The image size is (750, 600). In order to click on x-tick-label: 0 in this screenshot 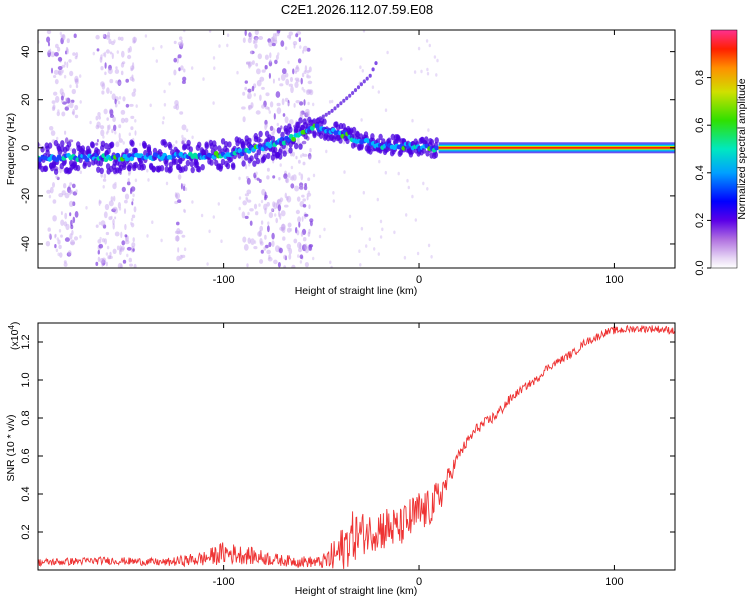, I will do `click(419, 280)`.